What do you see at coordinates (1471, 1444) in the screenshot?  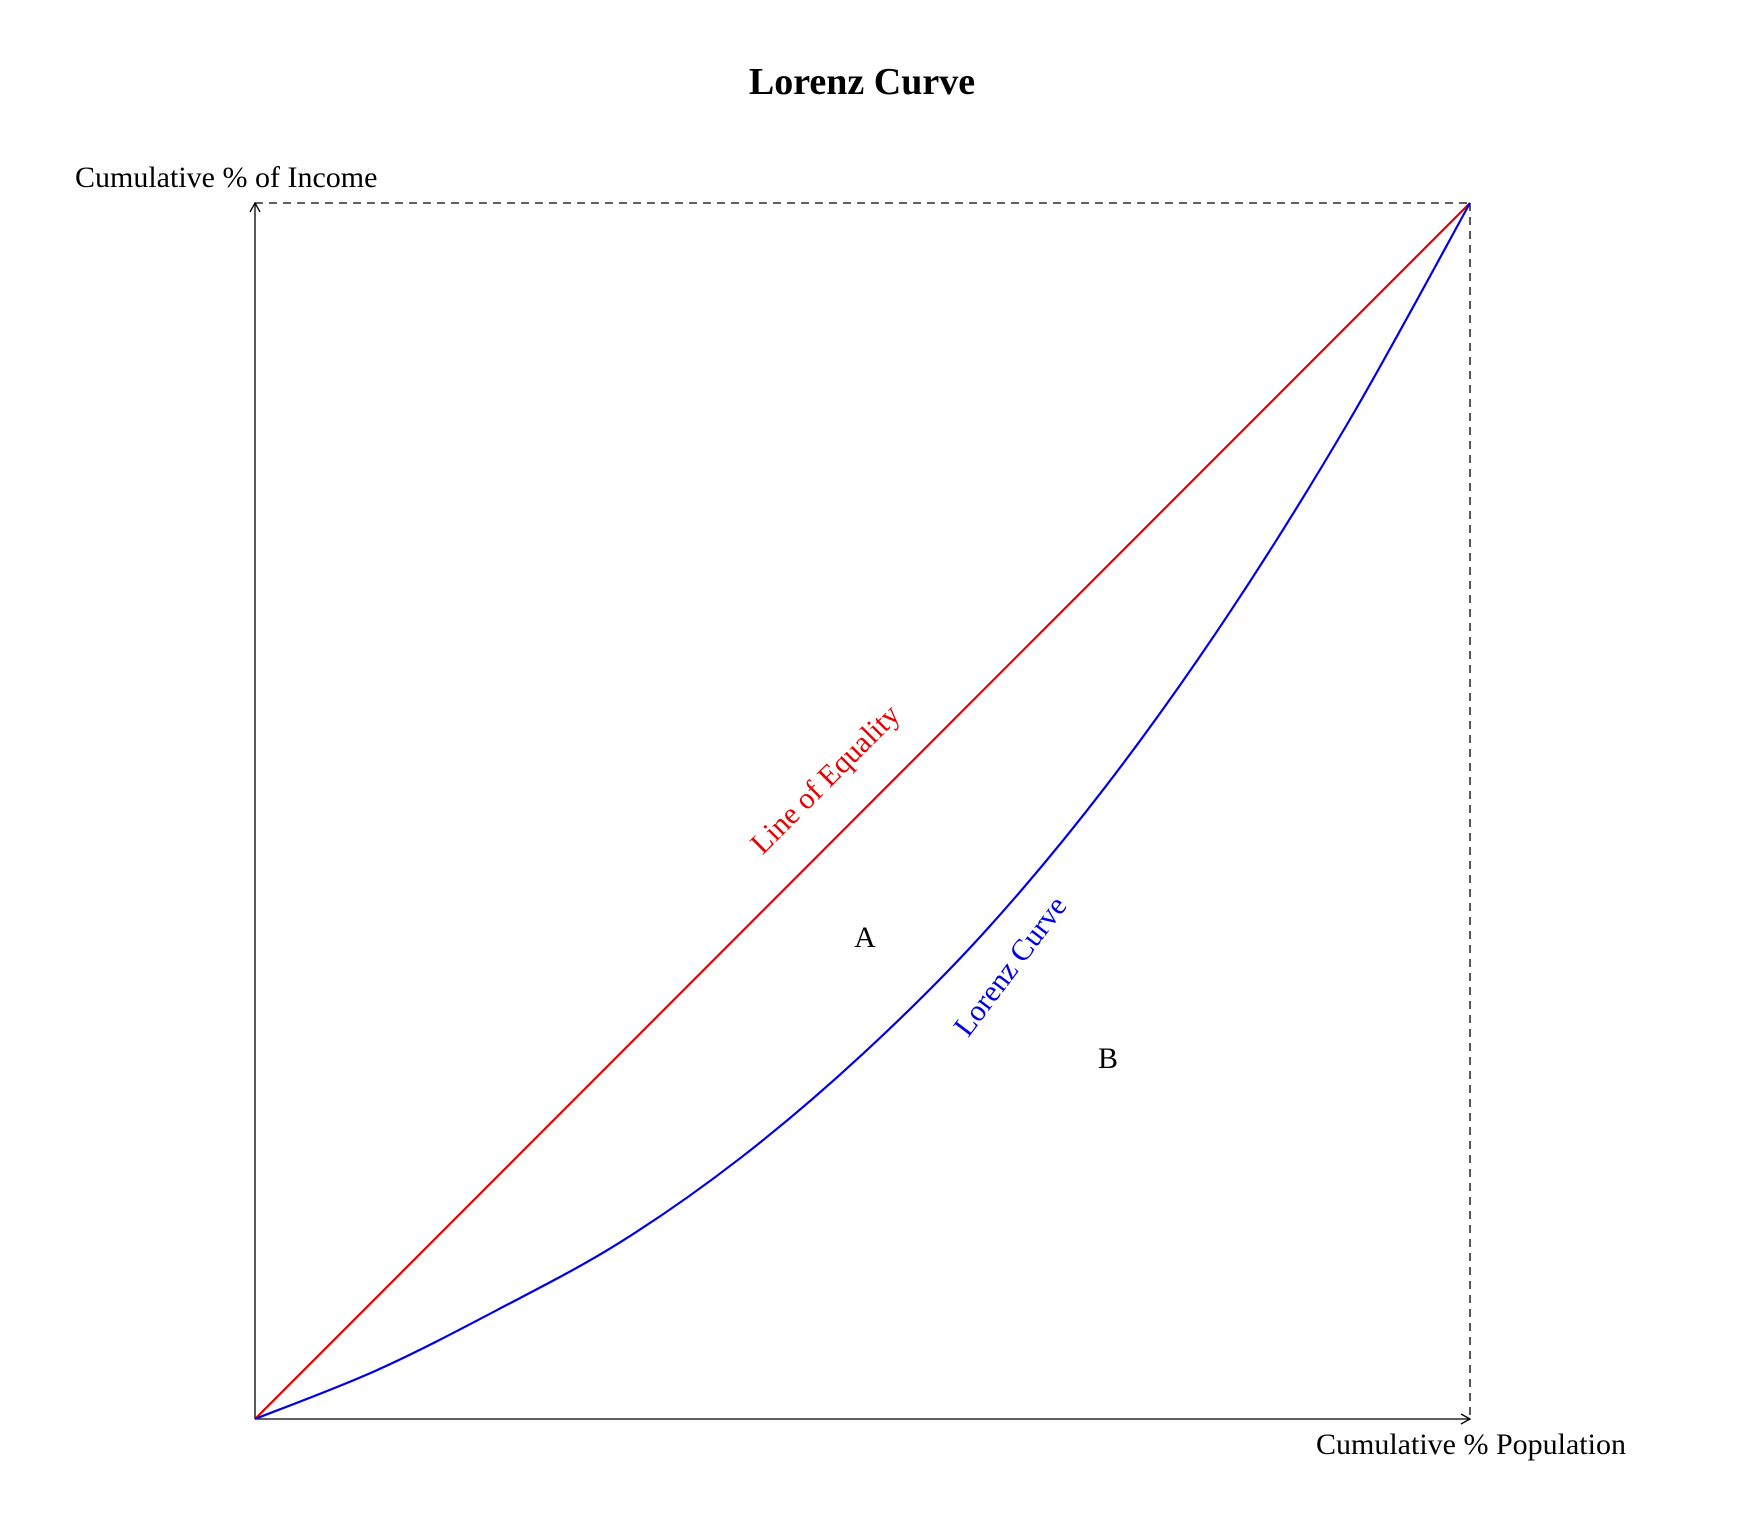 I see `x-axis-label: Cumulative % Population` at bounding box center [1471, 1444].